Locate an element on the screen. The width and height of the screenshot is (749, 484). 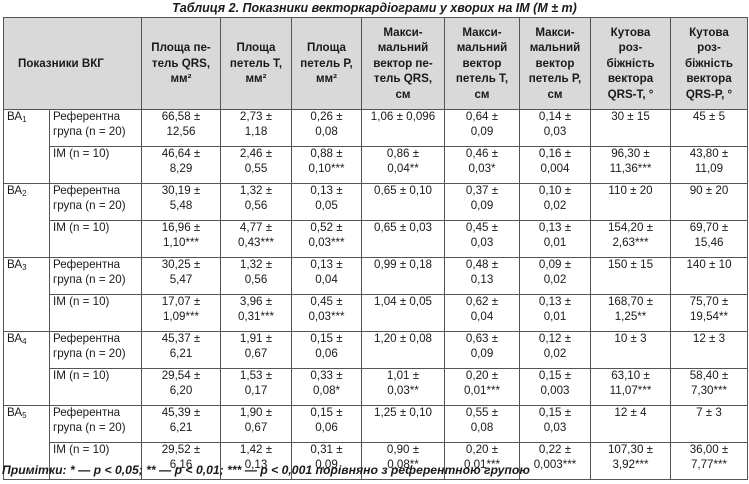
cell-qrs-area: 30,19 ± 5,48 is located at coordinates (181, 202).